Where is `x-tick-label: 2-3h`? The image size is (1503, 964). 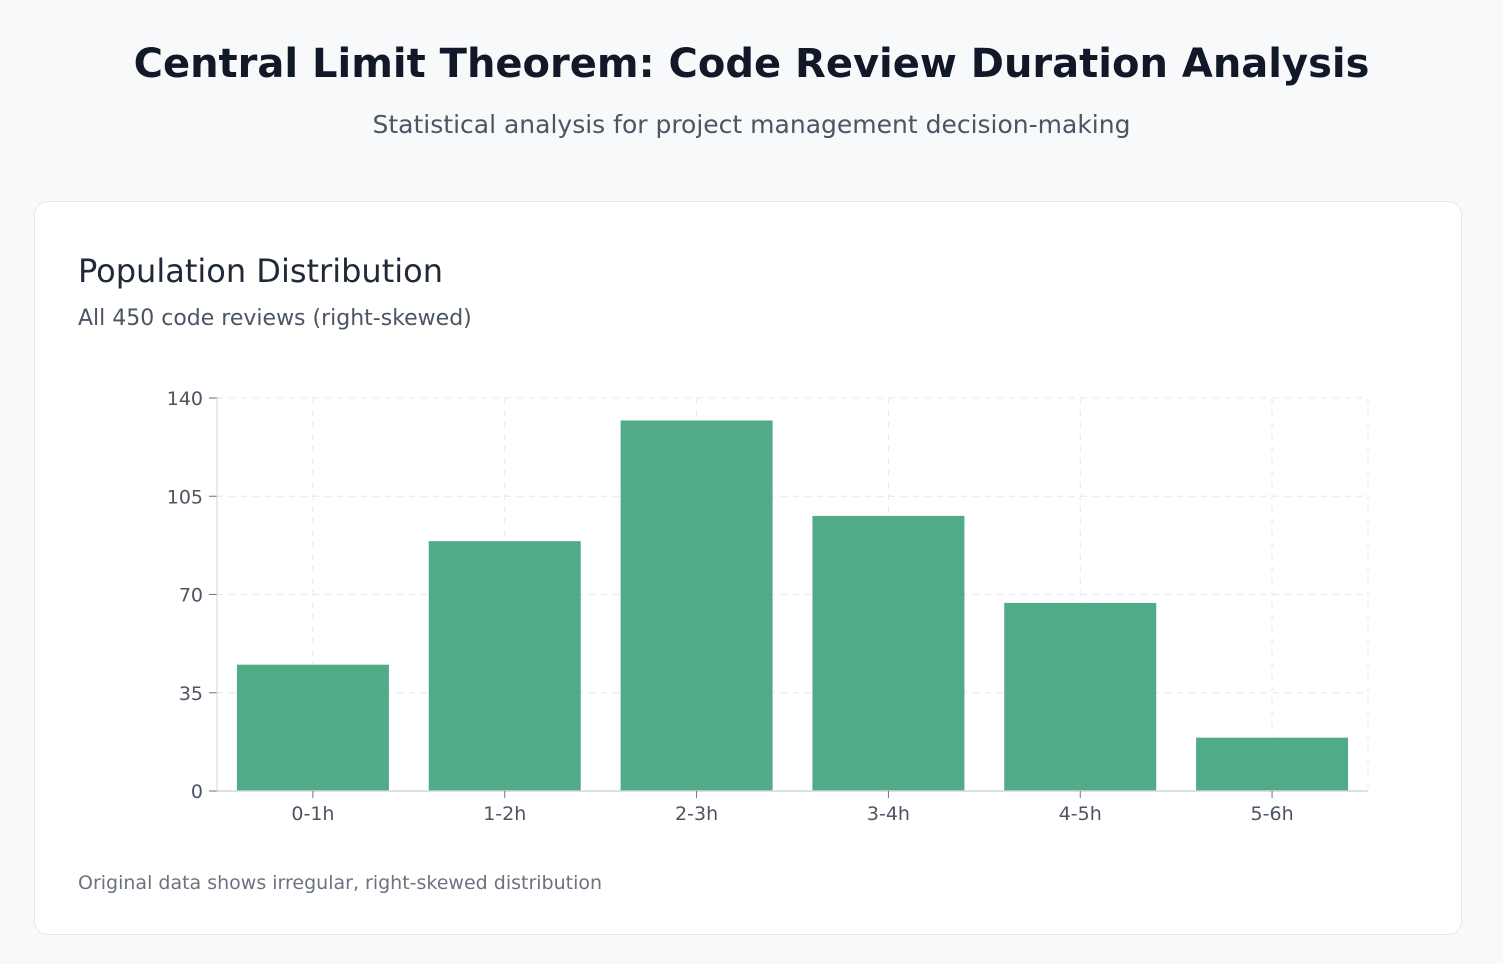 x-tick-label: 2-3h is located at coordinates (696, 814).